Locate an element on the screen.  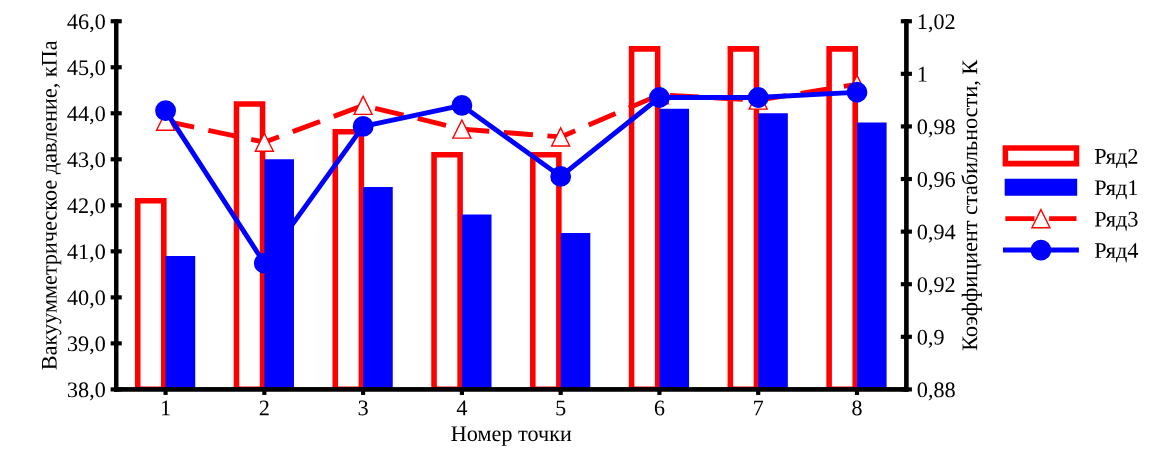
x-tick-label: 6 is located at coordinates (659, 408).